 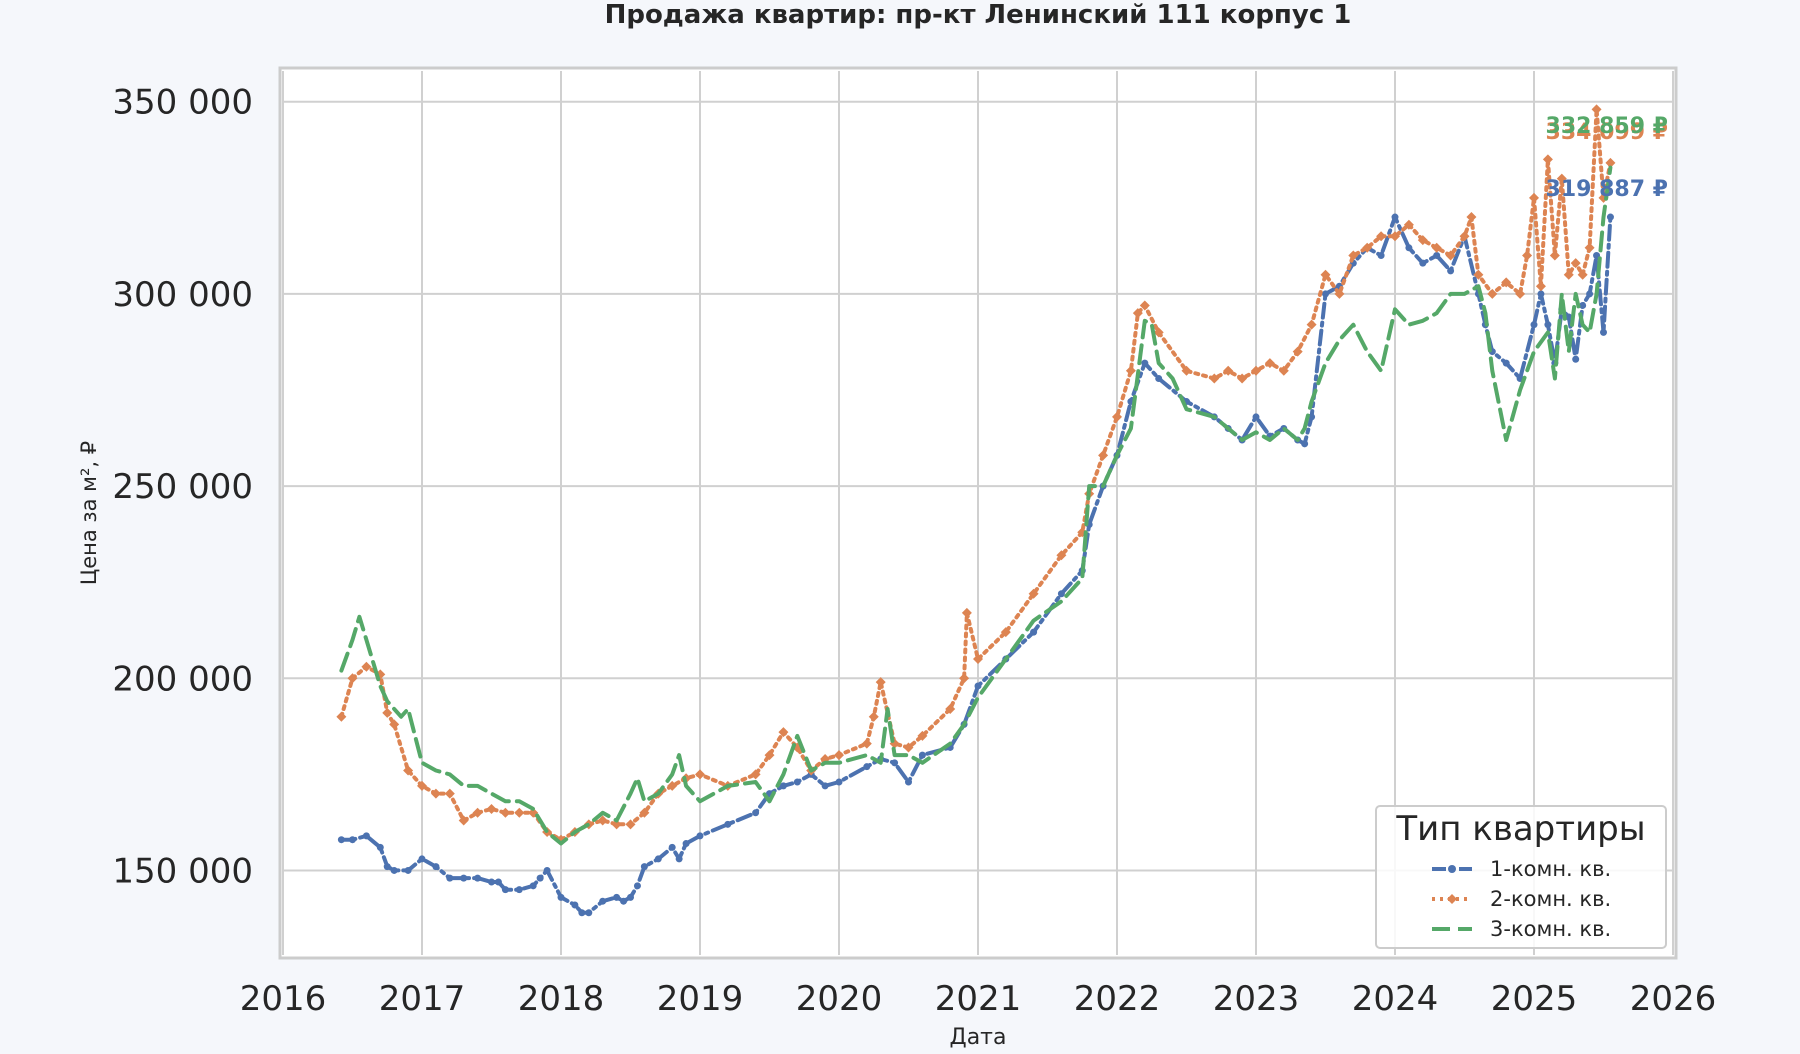 I want to click on legend-label: 1-комн. кв., so click(x=1550, y=869).